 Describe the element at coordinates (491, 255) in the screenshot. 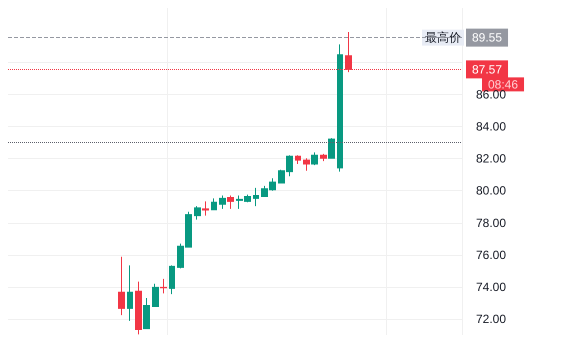

I see `y-tick-label: 76.00` at that location.